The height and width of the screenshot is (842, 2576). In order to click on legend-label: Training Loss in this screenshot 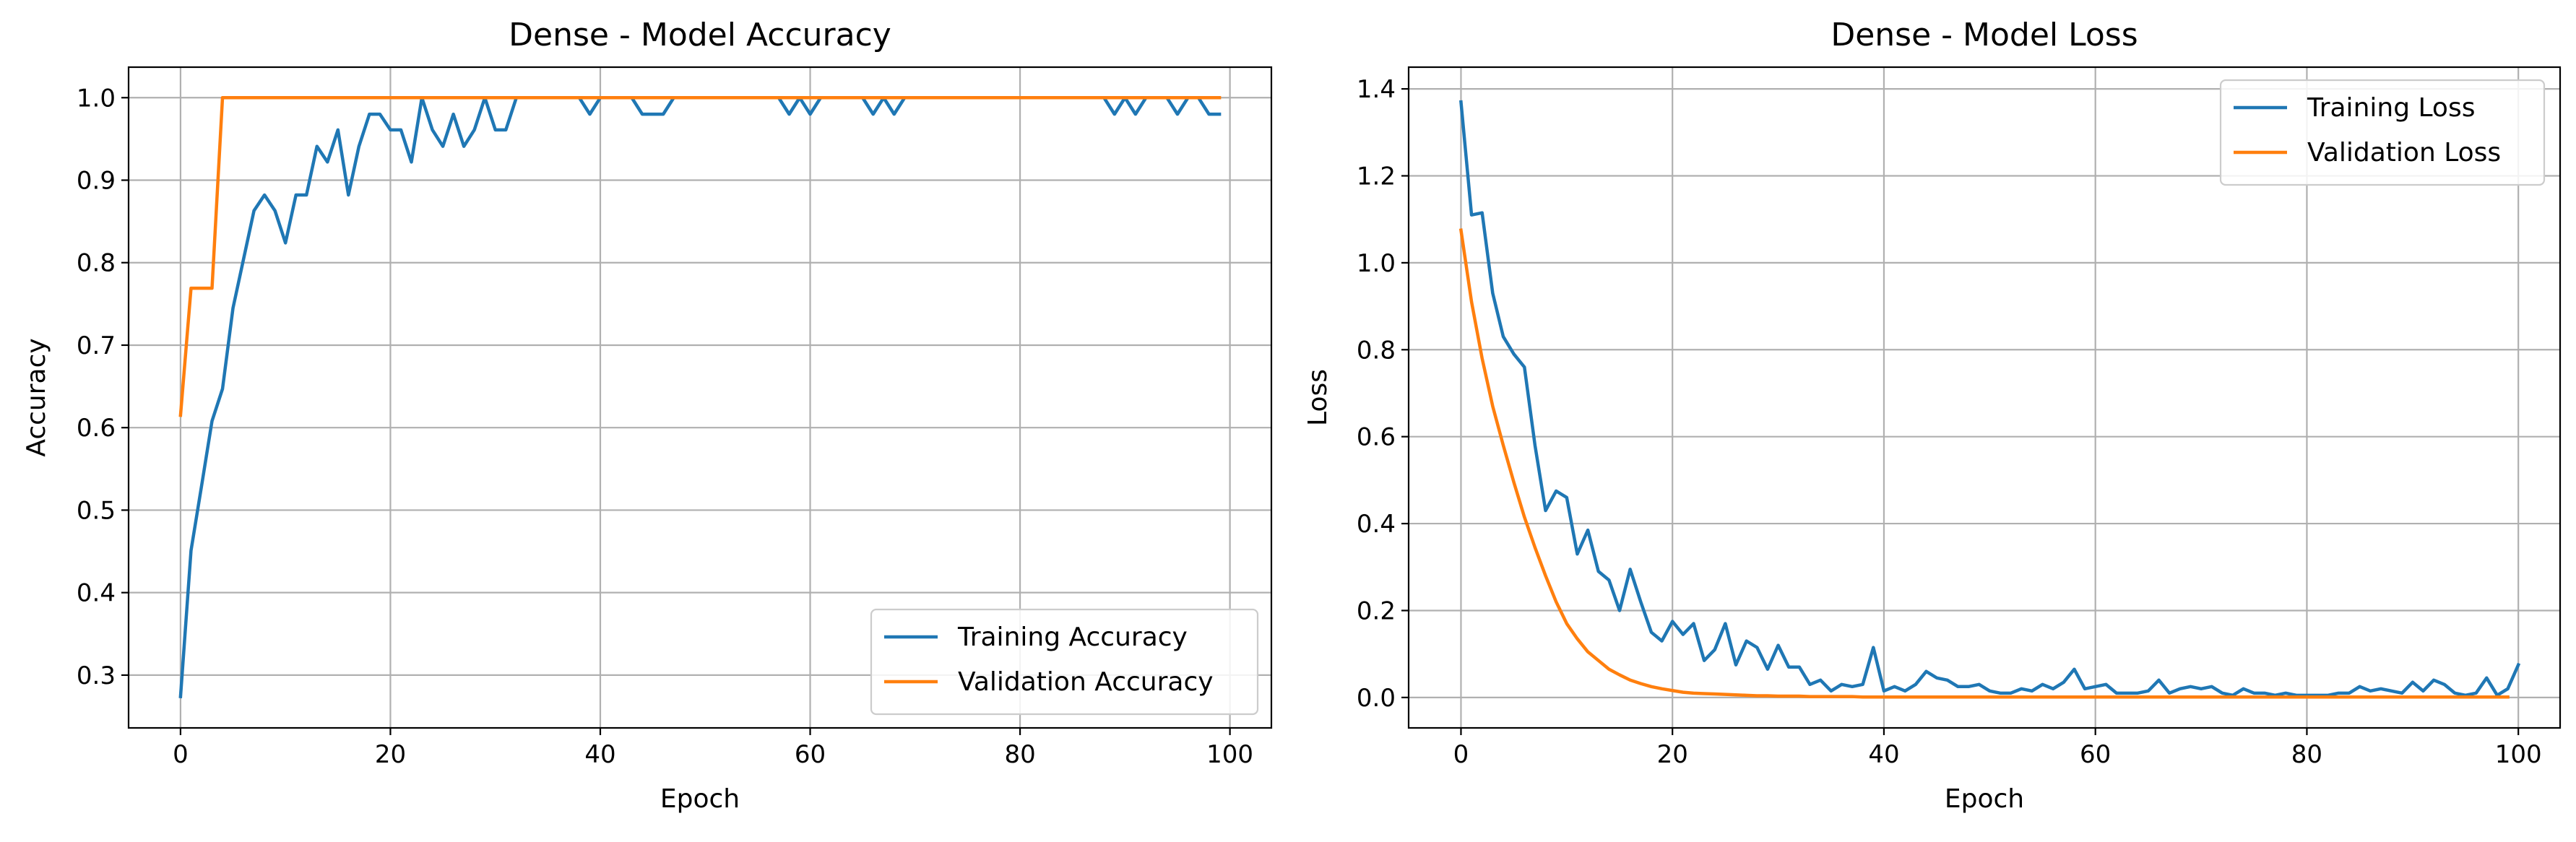, I will do `click(2391, 108)`.